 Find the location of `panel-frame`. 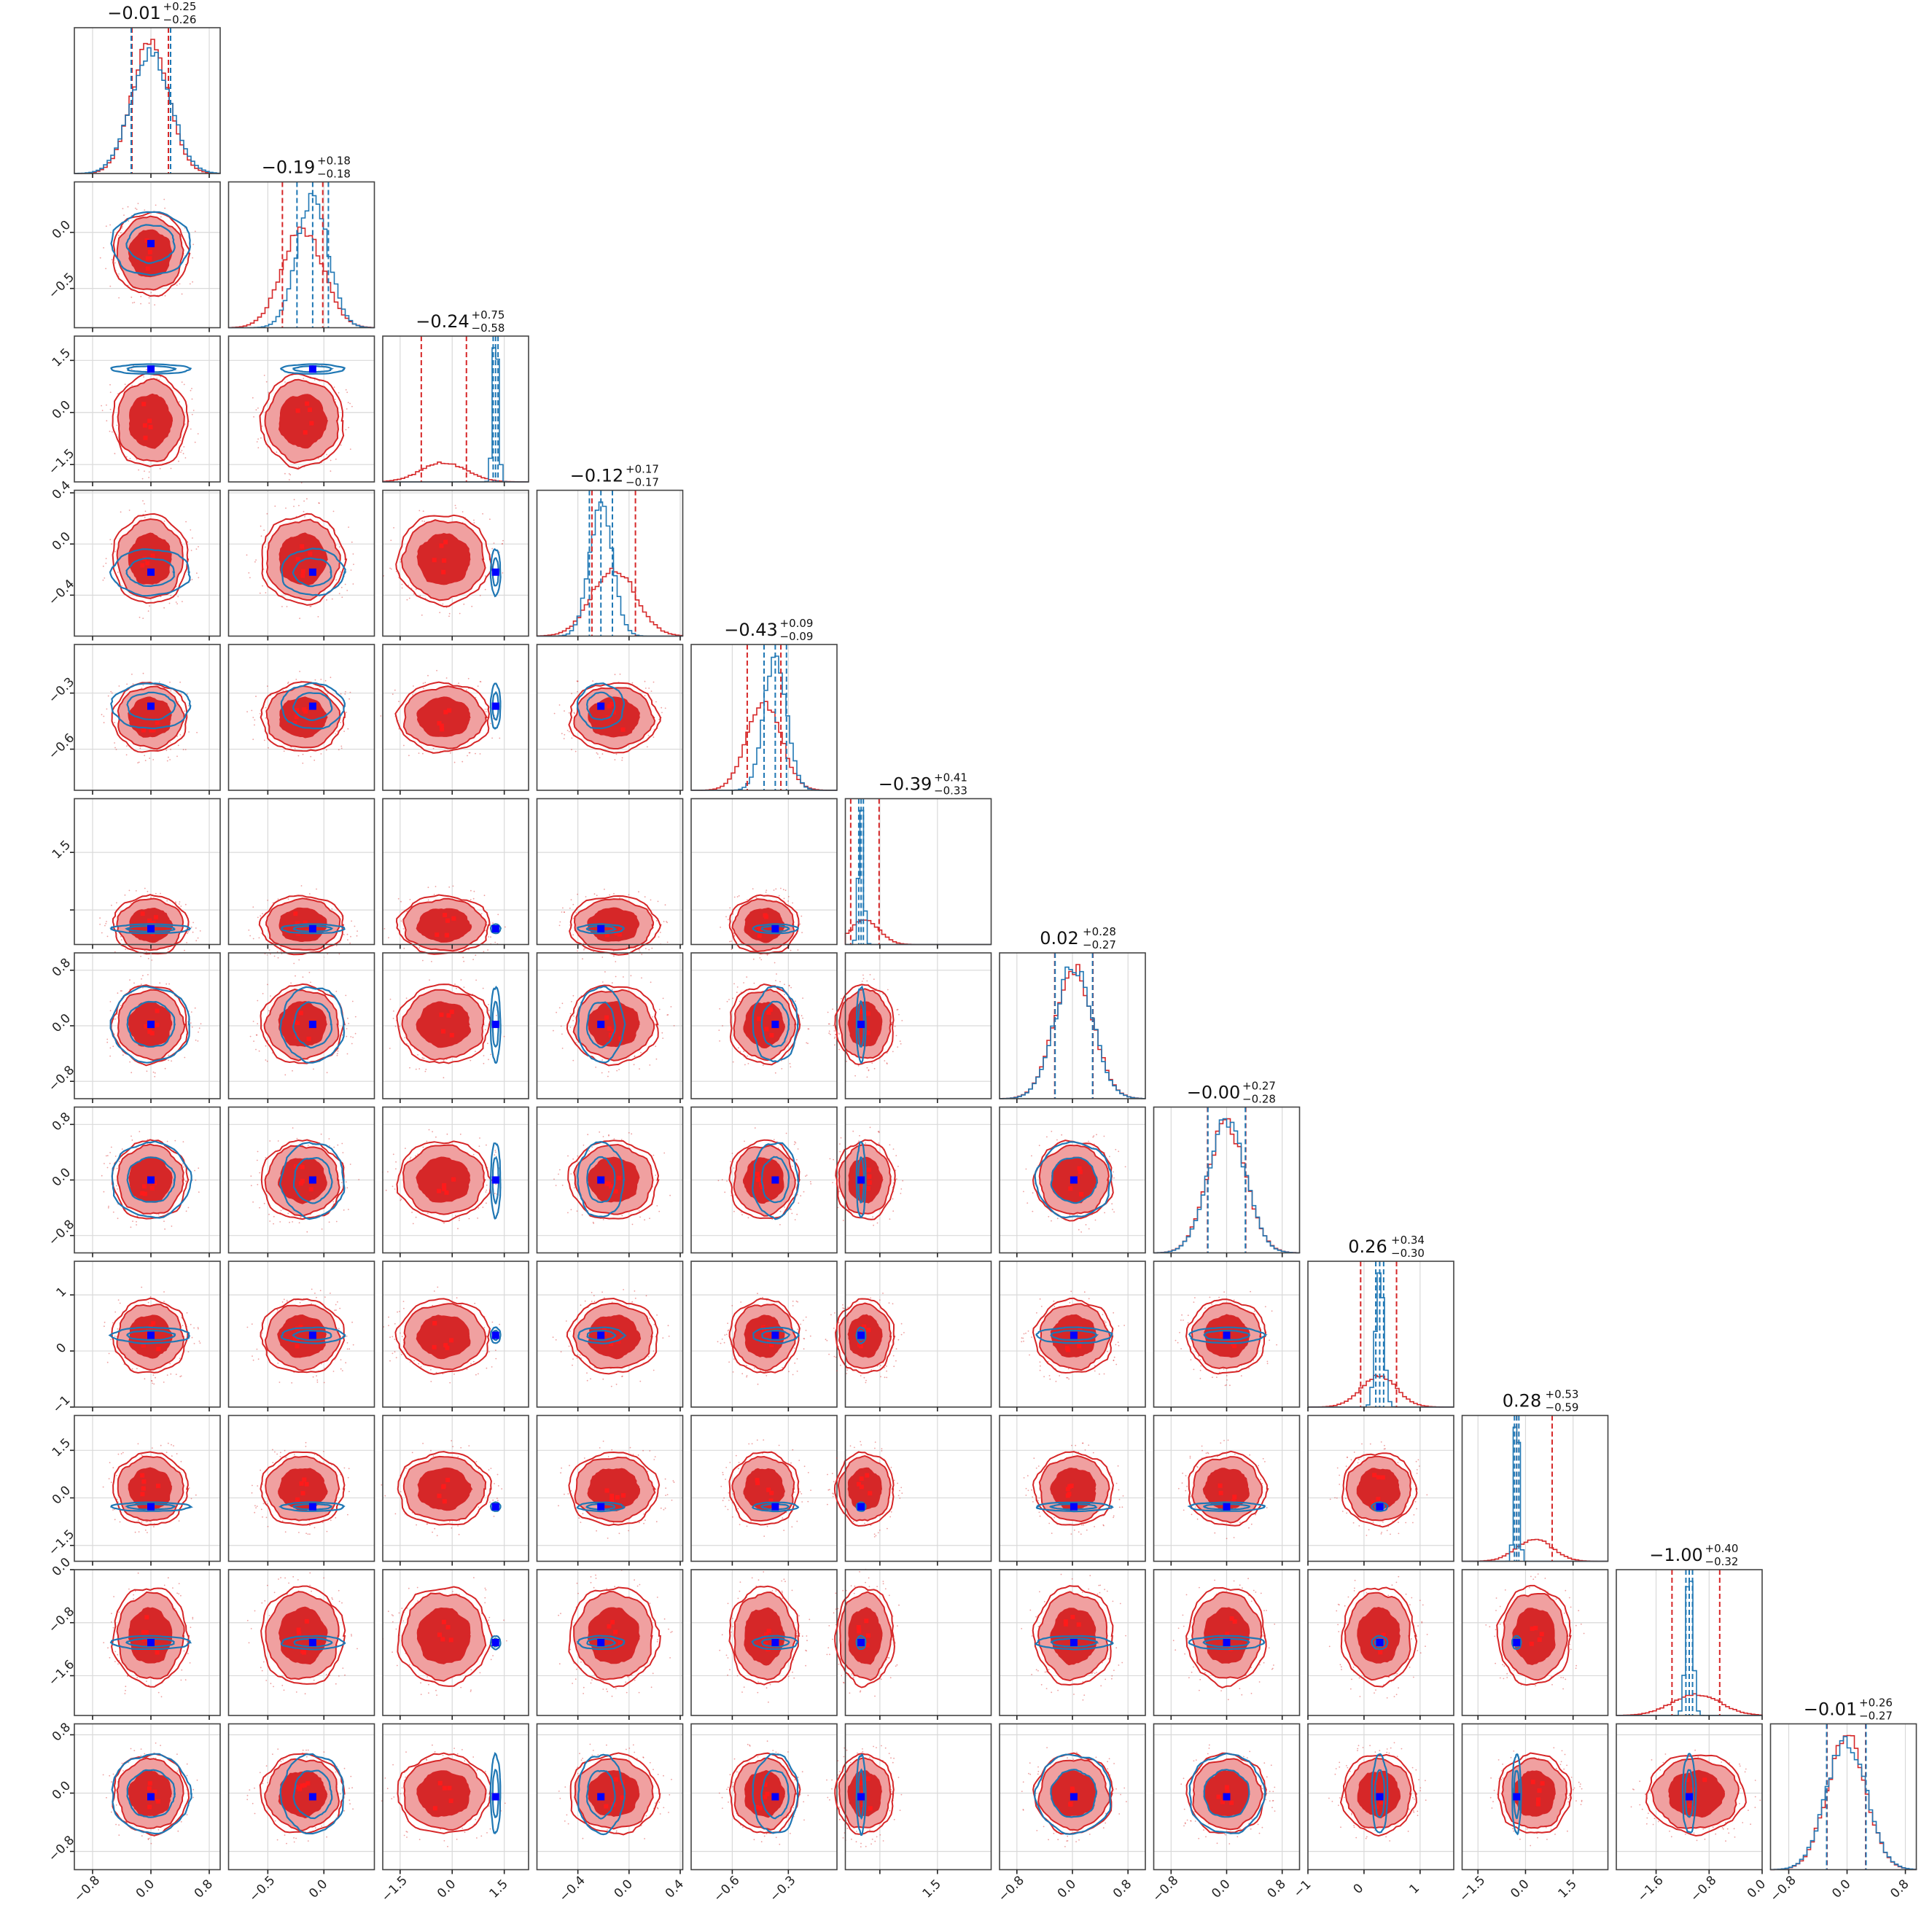

panel-frame is located at coordinates (455, 1025).